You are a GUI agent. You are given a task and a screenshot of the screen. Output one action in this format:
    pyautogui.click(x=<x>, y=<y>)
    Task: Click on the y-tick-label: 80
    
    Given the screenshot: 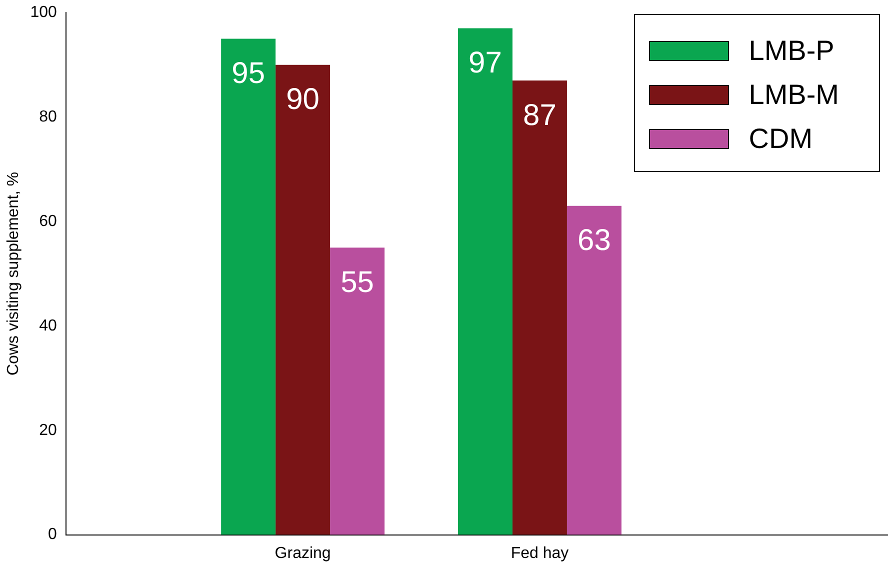 What is the action you would take?
    pyautogui.click(x=48, y=117)
    